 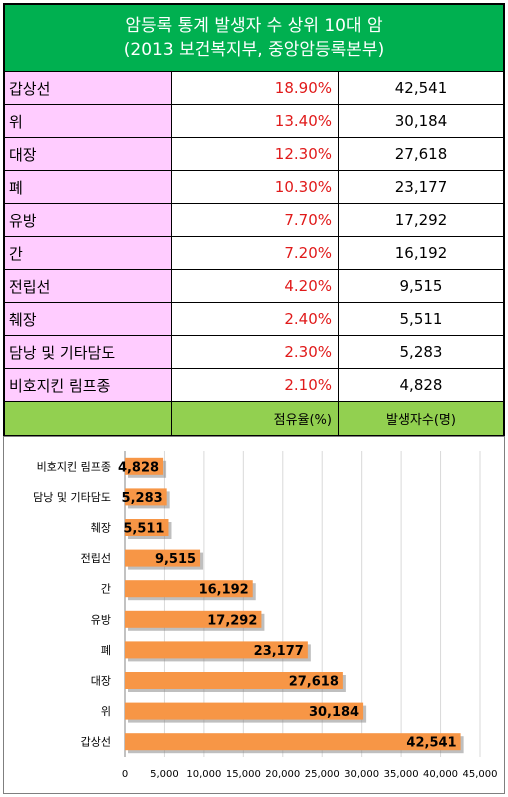 I want to click on table-subtitle: (2013 보건복지부, 중앙암등록본부), so click(x=254, y=50).